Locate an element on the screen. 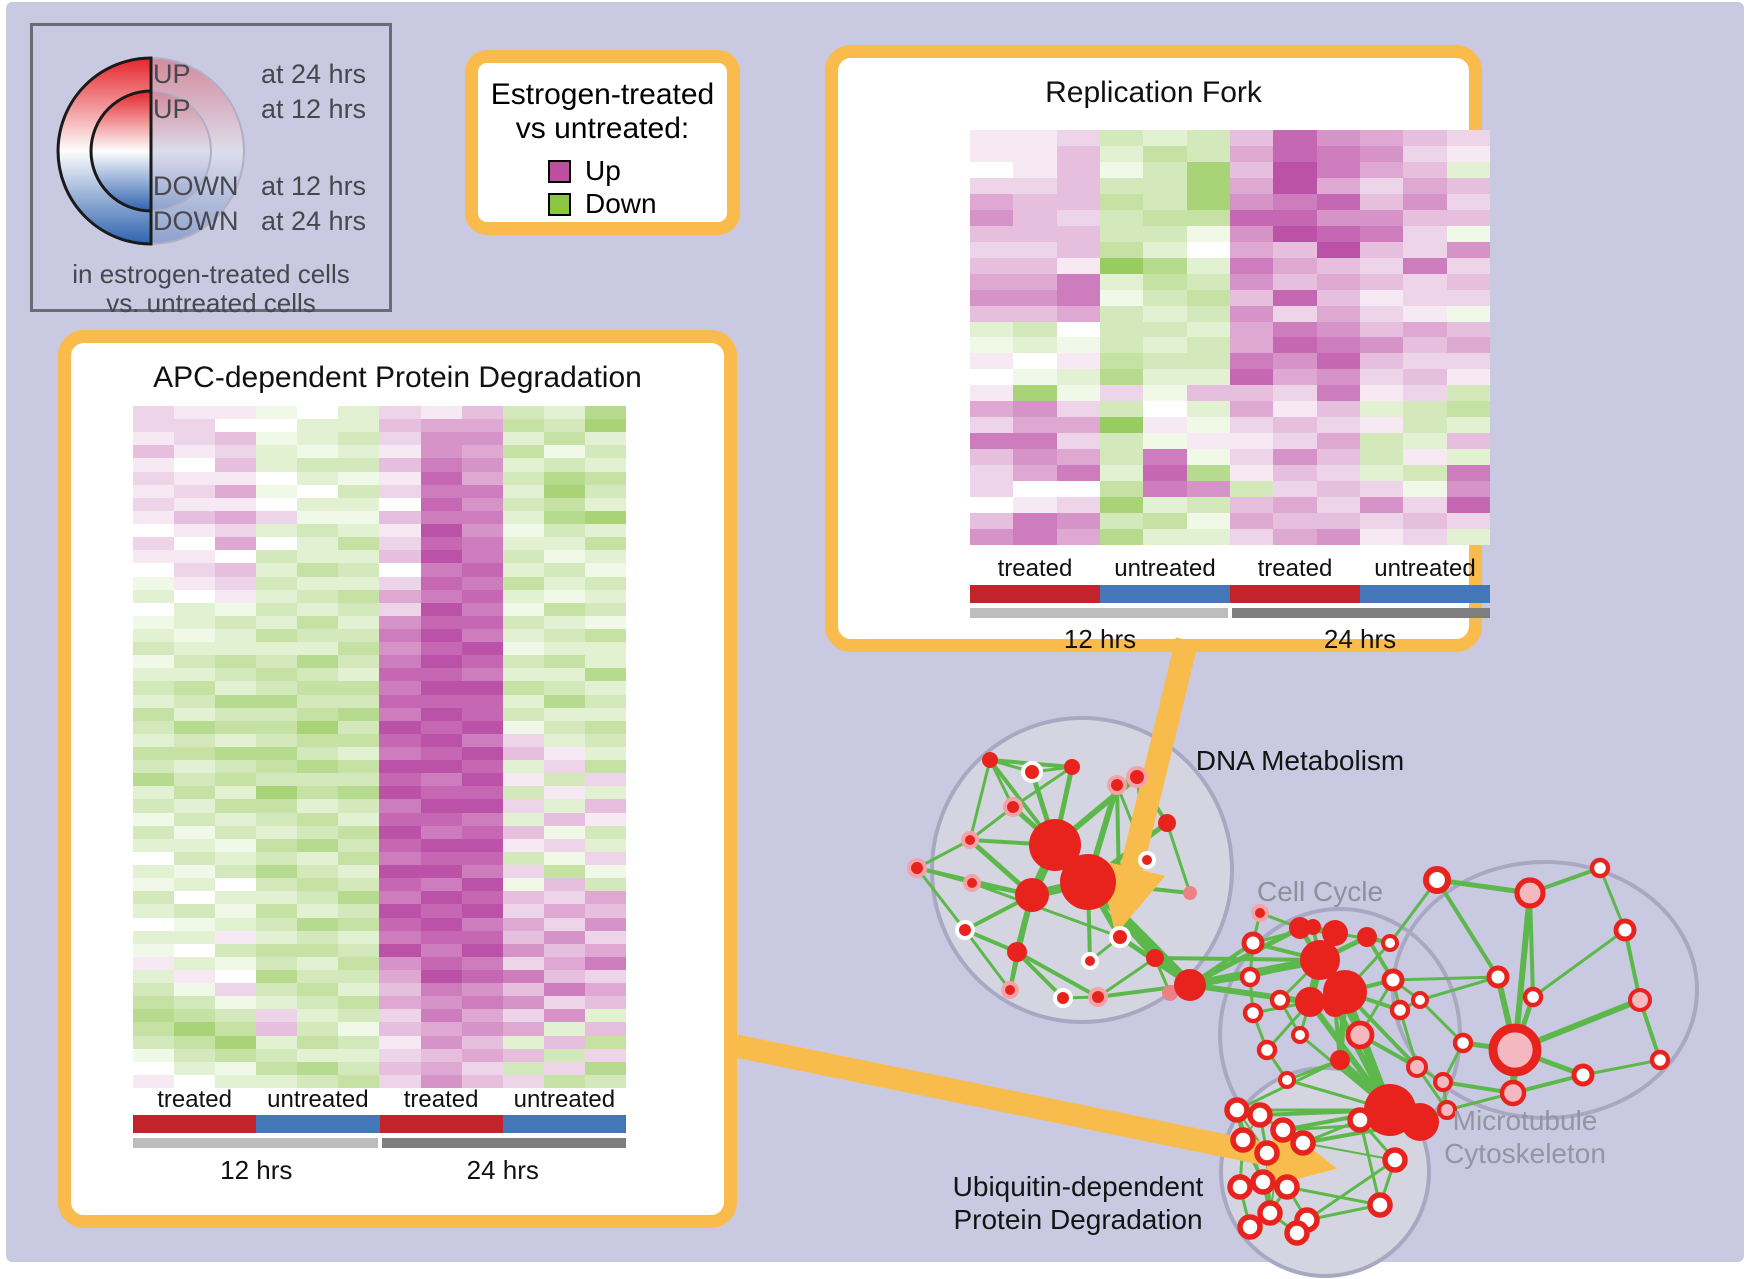 The image size is (1750, 1279). condition-bar is located at coordinates (379, 1124).